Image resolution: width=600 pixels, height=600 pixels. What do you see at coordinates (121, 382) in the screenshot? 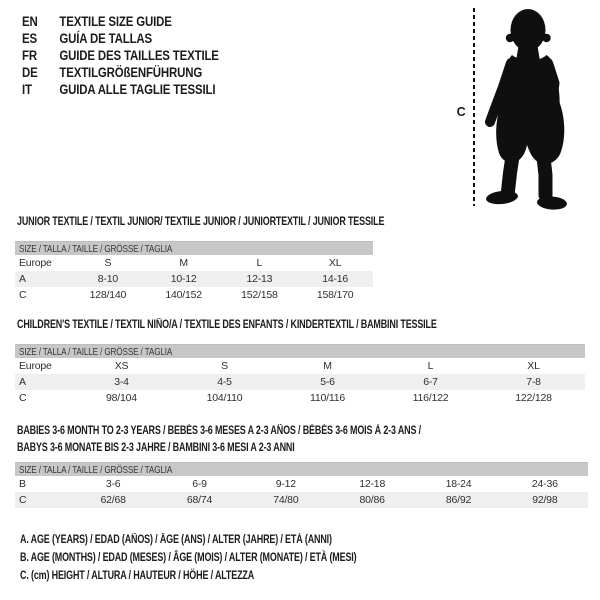
I see `table-cell: 3-4` at bounding box center [121, 382].